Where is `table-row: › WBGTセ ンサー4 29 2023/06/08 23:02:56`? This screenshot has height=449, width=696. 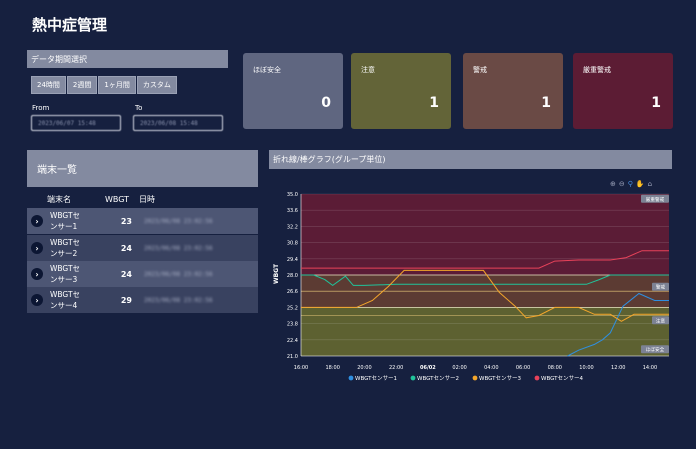
table-row: › WBGTセ ンサー4 29 2023/06/08 23:02:56 is located at coordinates (142, 300).